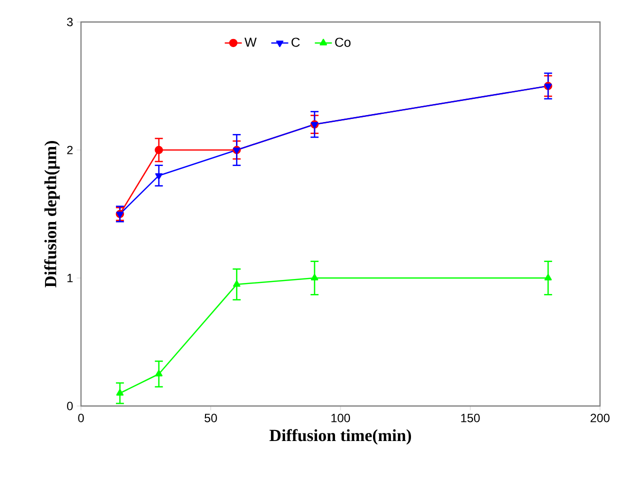  What do you see at coordinates (70, 278) in the screenshot?
I see `y-tick-label: 1` at bounding box center [70, 278].